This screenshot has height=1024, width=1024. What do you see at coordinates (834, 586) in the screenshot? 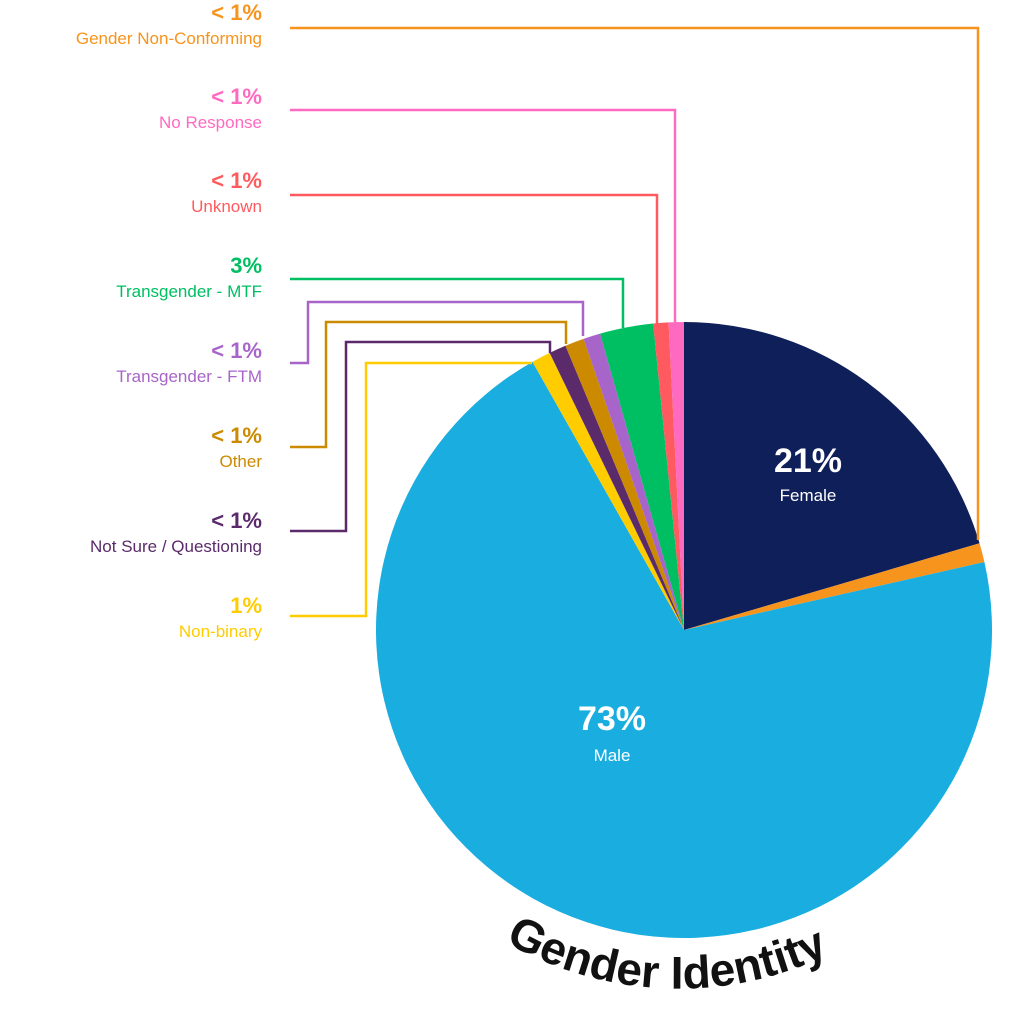
I see `slice-gender-non-conforming` at bounding box center [834, 586].